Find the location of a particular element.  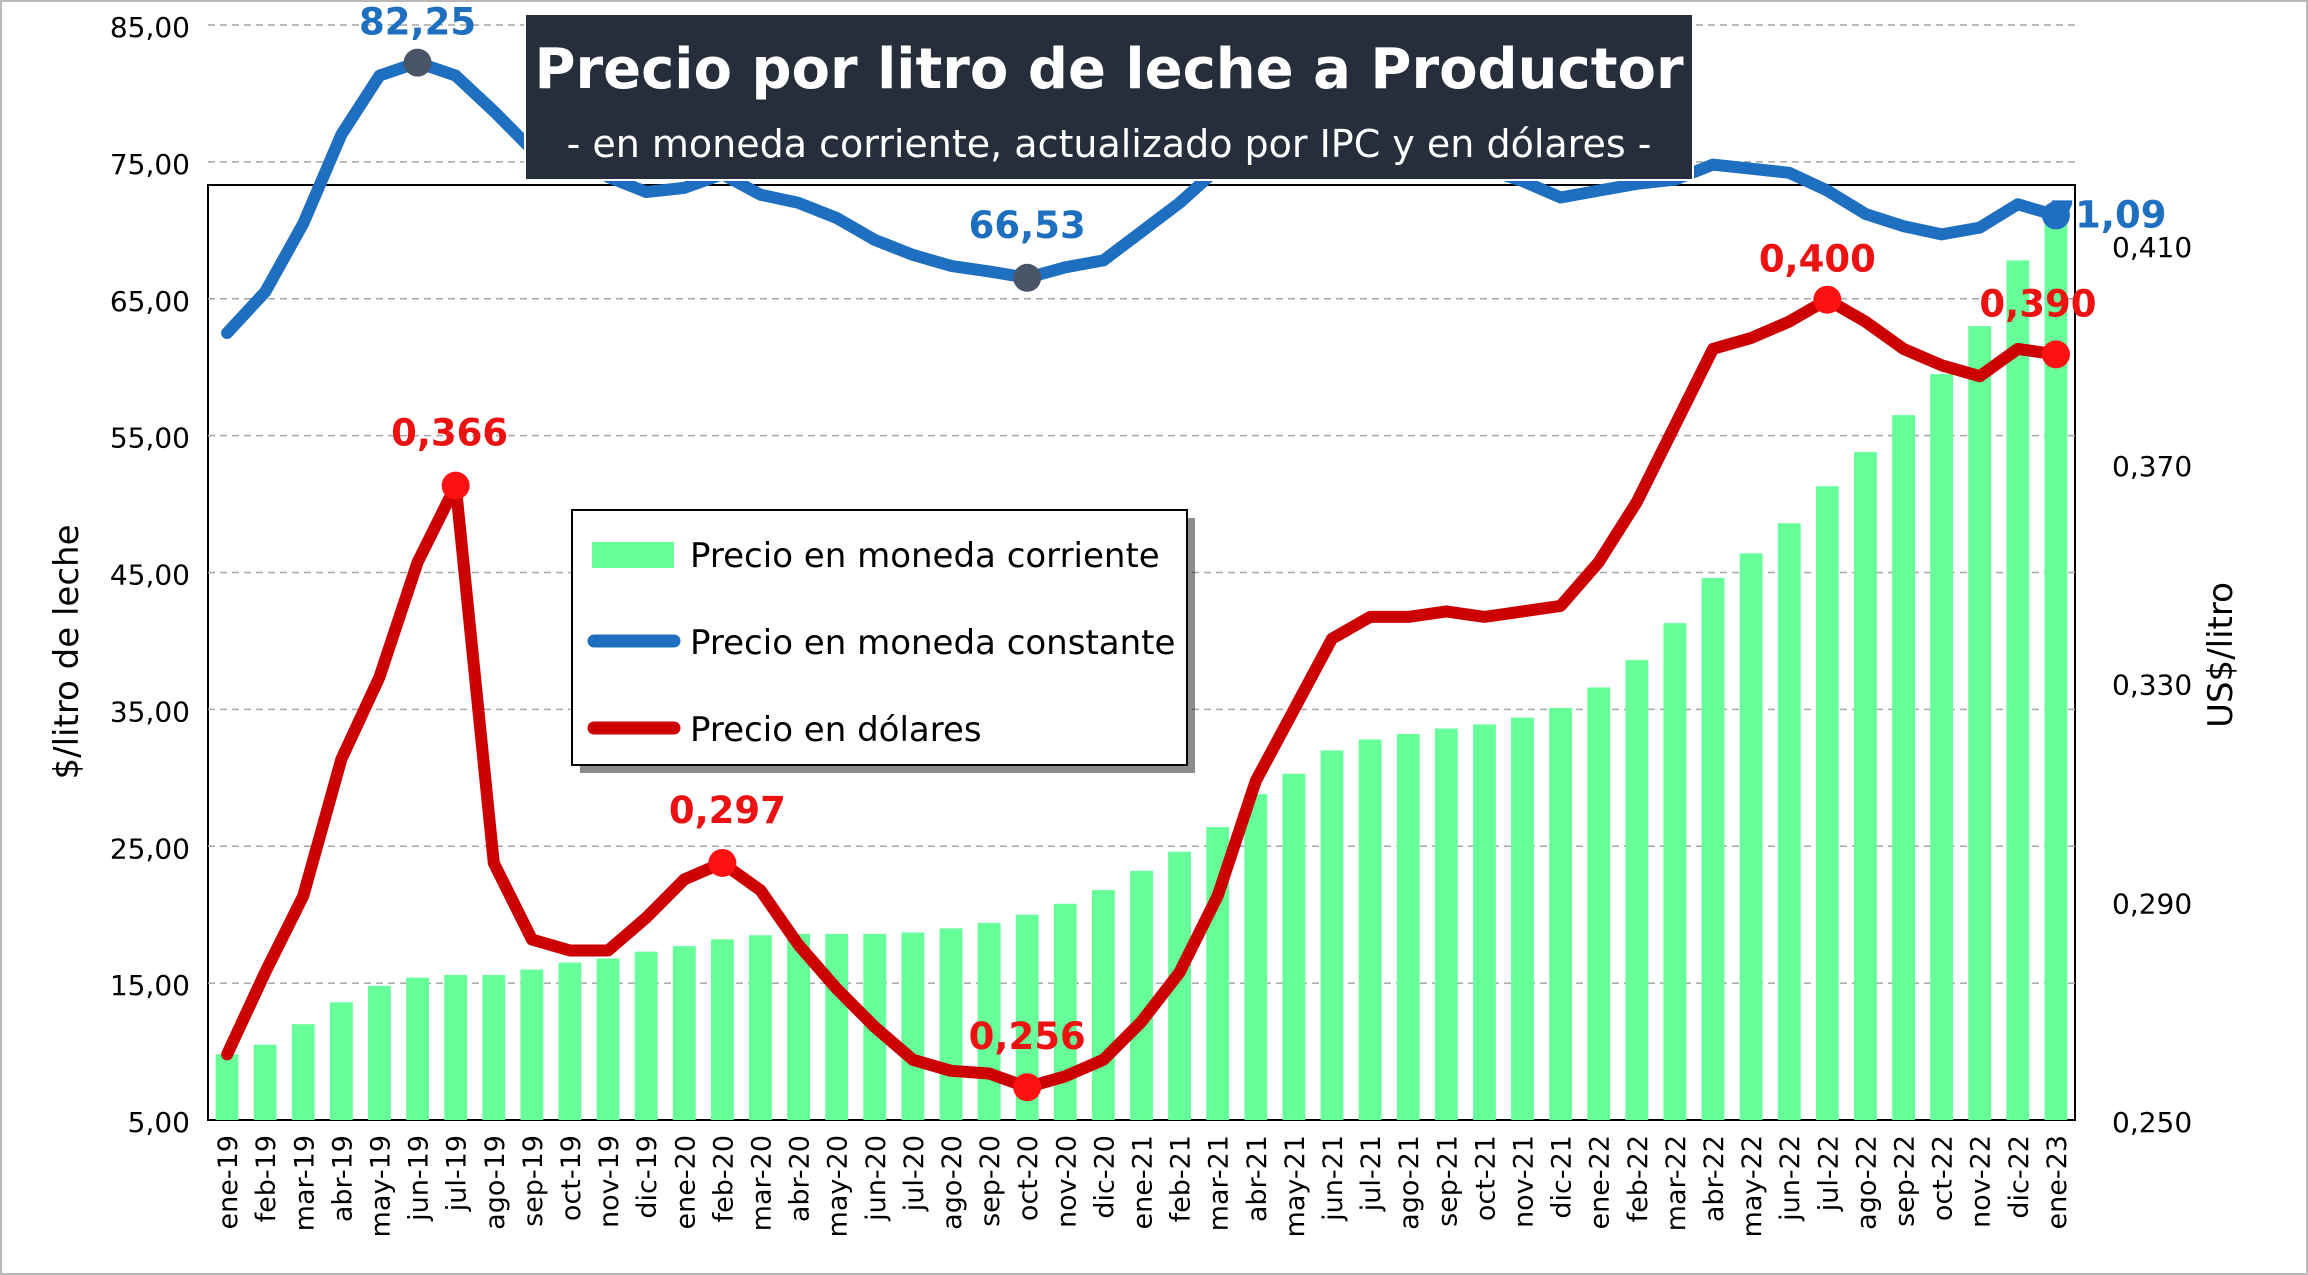

x-tick: ago-21 is located at coordinates (1409, 1182).